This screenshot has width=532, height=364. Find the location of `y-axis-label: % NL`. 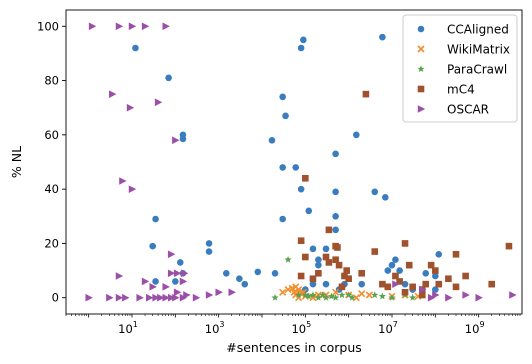

y-axis-label: % NL is located at coordinates (16, 162).